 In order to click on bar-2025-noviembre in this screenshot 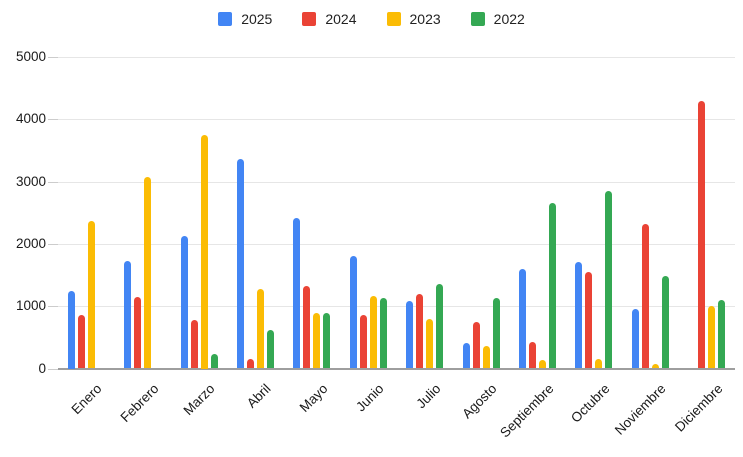, I will do `click(635, 339)`.